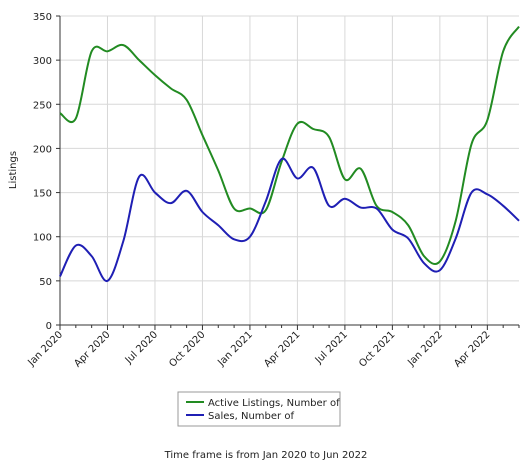  I want to click on legend-box, so click(259, 409).